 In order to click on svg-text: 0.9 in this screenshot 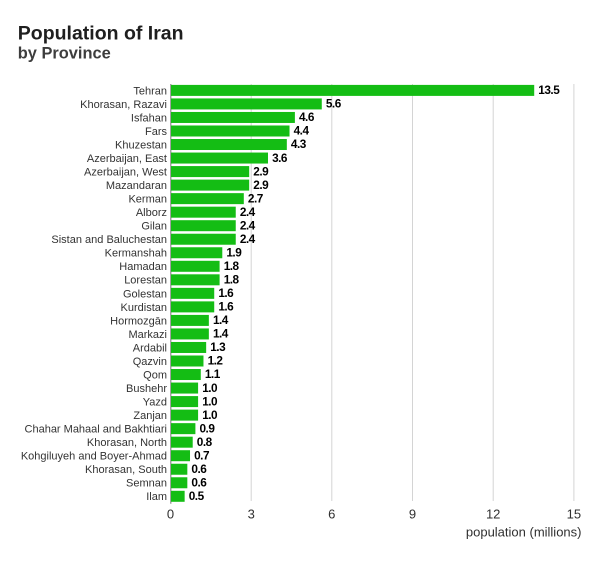, I will do `click(208, 428)`.